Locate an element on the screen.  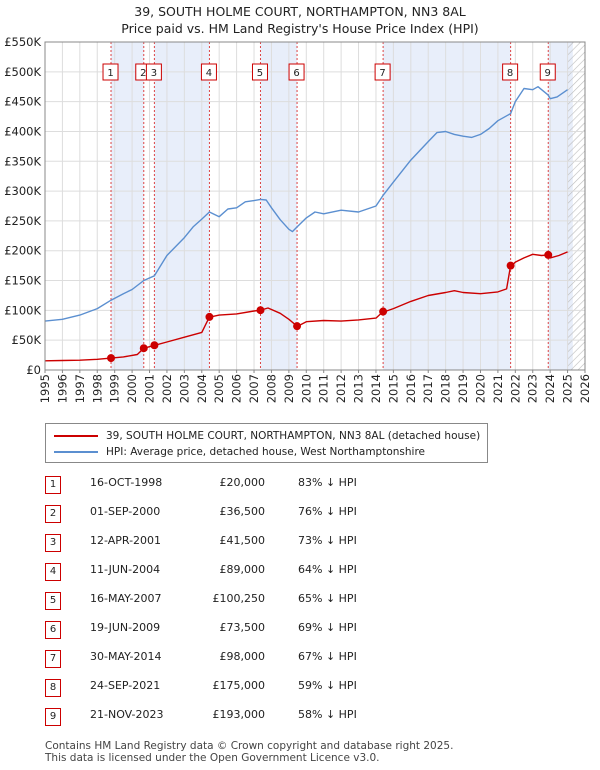
sale-price: £73,500 is located at coordinates (242, 627).